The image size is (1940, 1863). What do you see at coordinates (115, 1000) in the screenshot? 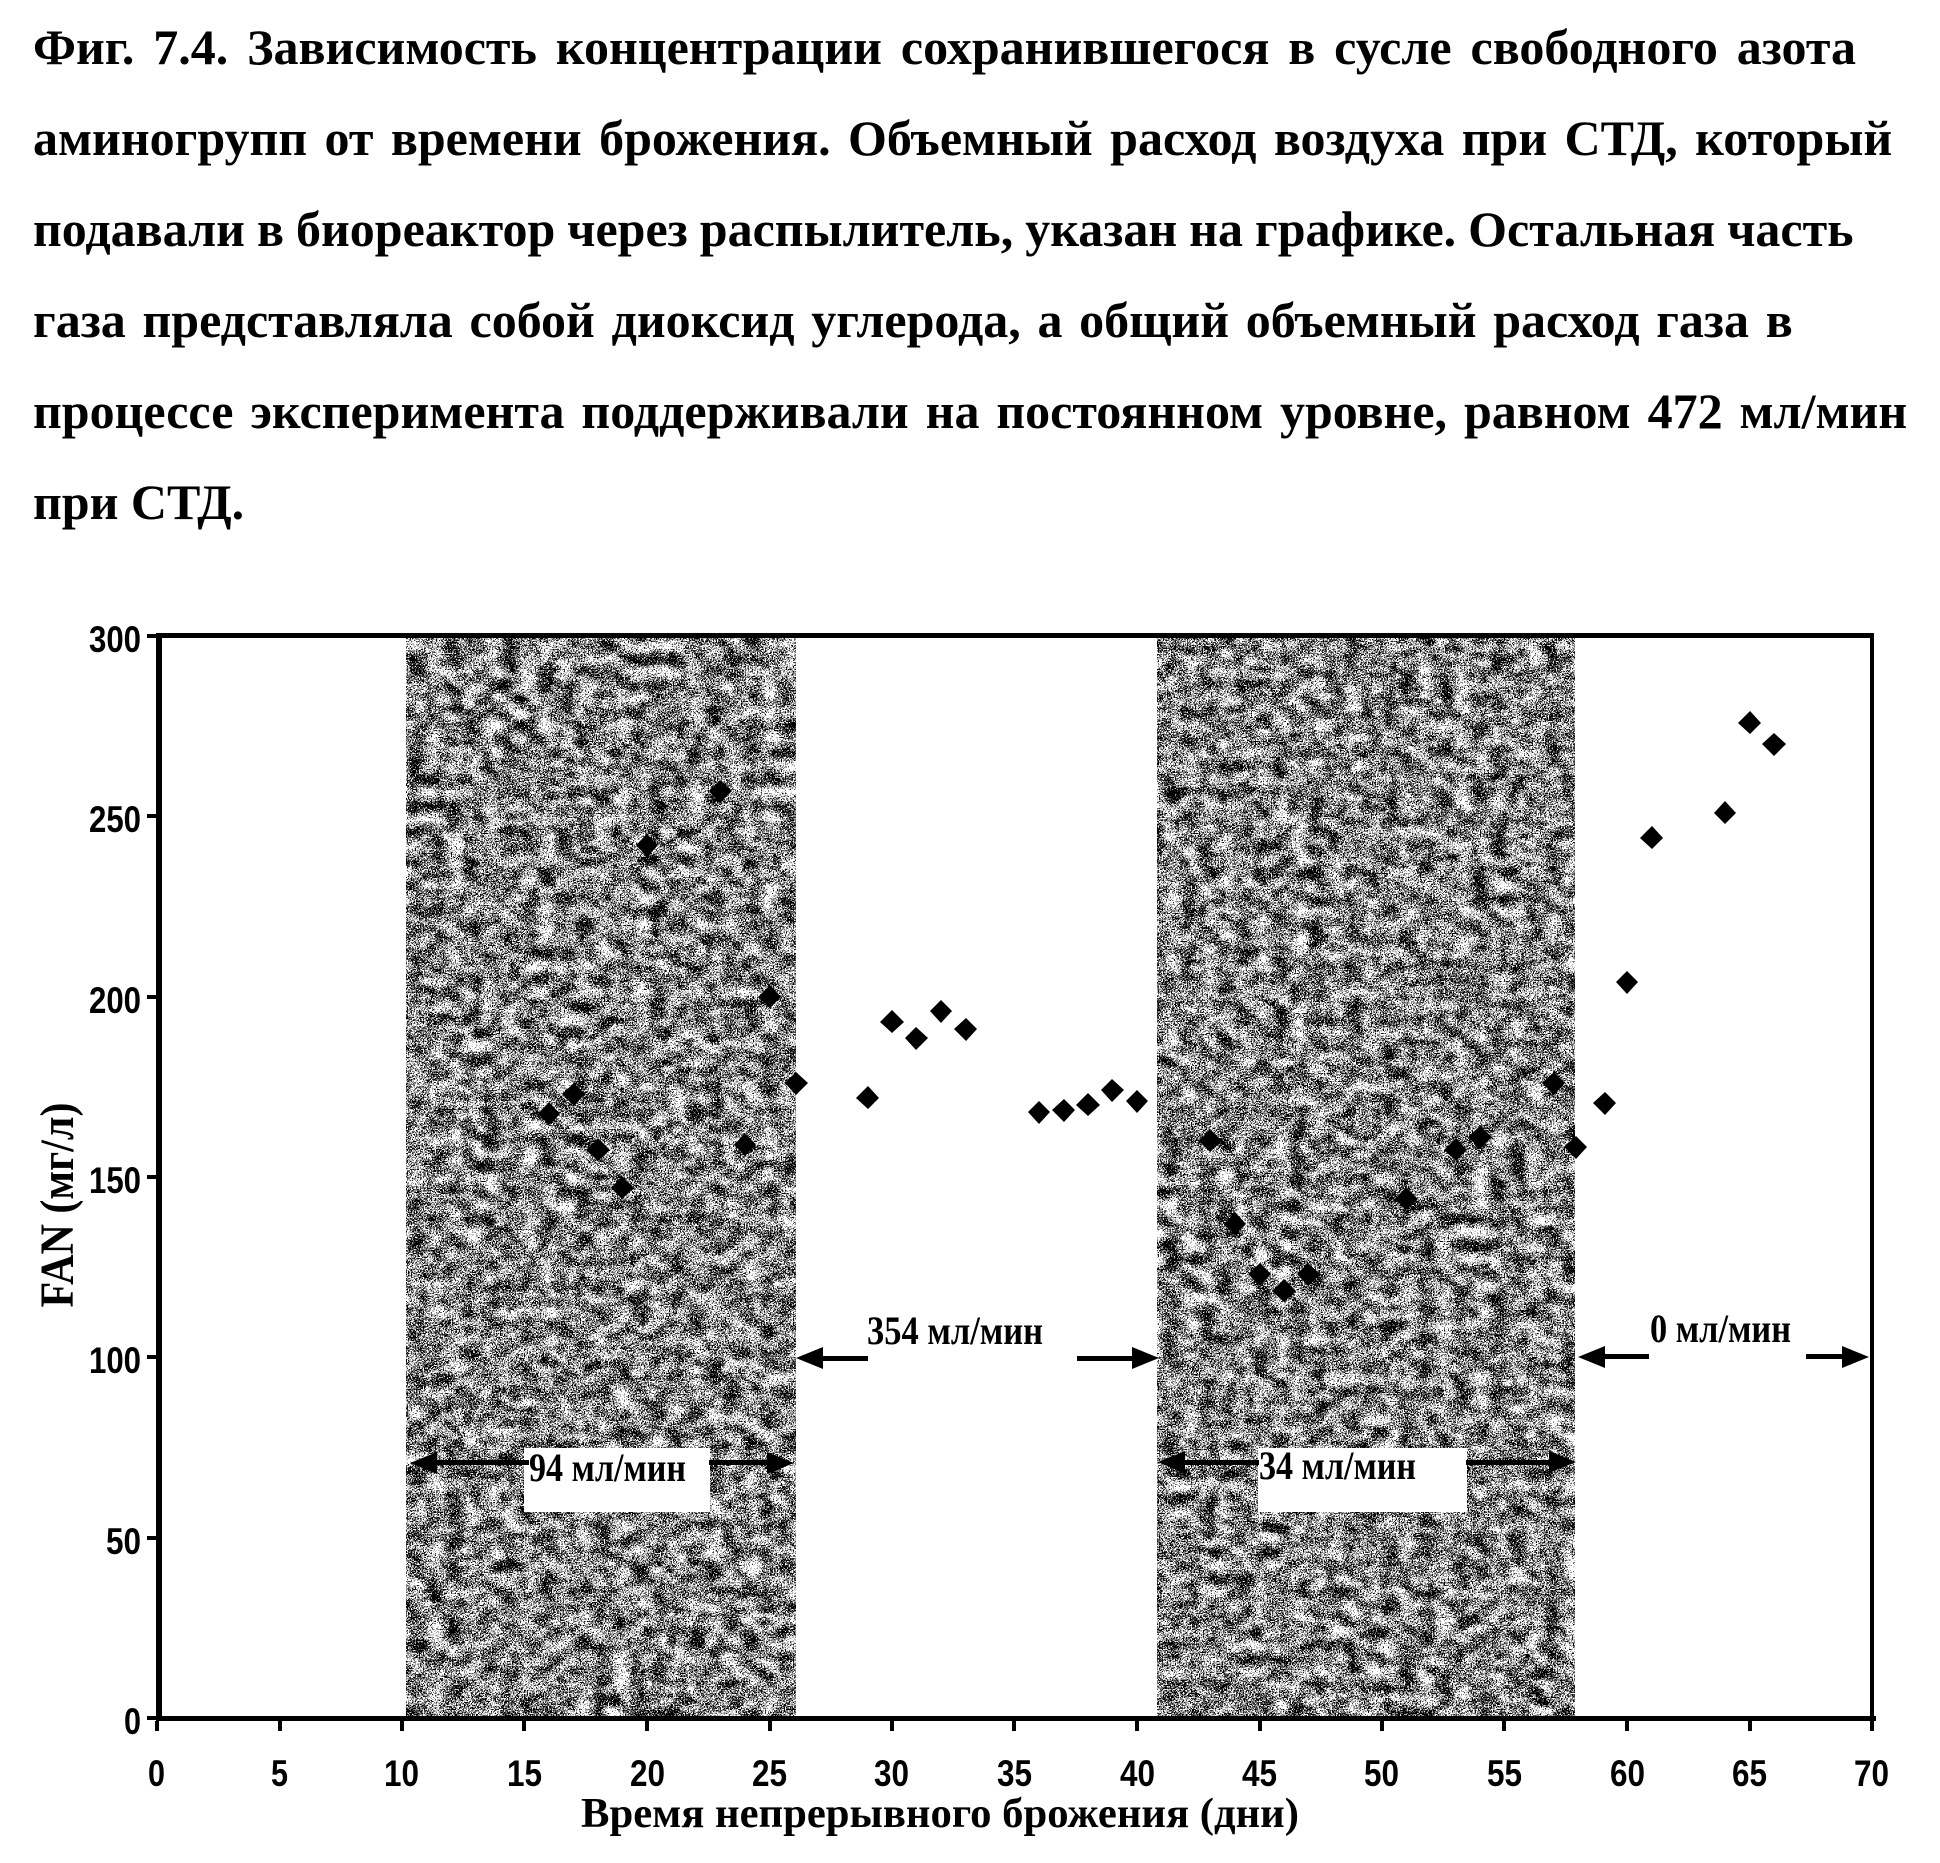
I see `svg-text: 200` at bounding box center [115, 1000].